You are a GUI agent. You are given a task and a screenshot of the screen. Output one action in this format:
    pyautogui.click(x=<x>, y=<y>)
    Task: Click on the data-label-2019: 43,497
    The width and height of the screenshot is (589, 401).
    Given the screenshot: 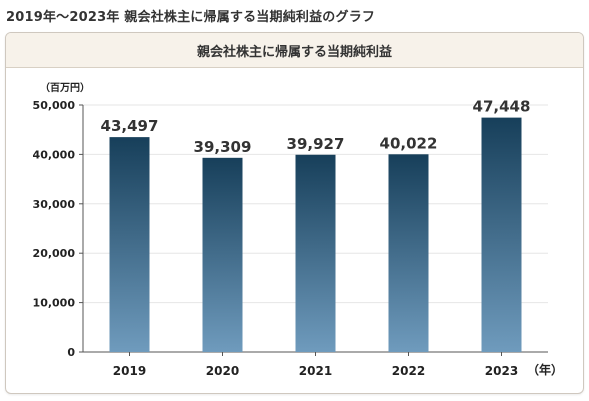 What is the action you would take?
    pyautogui.click(x=130, y=126)
    